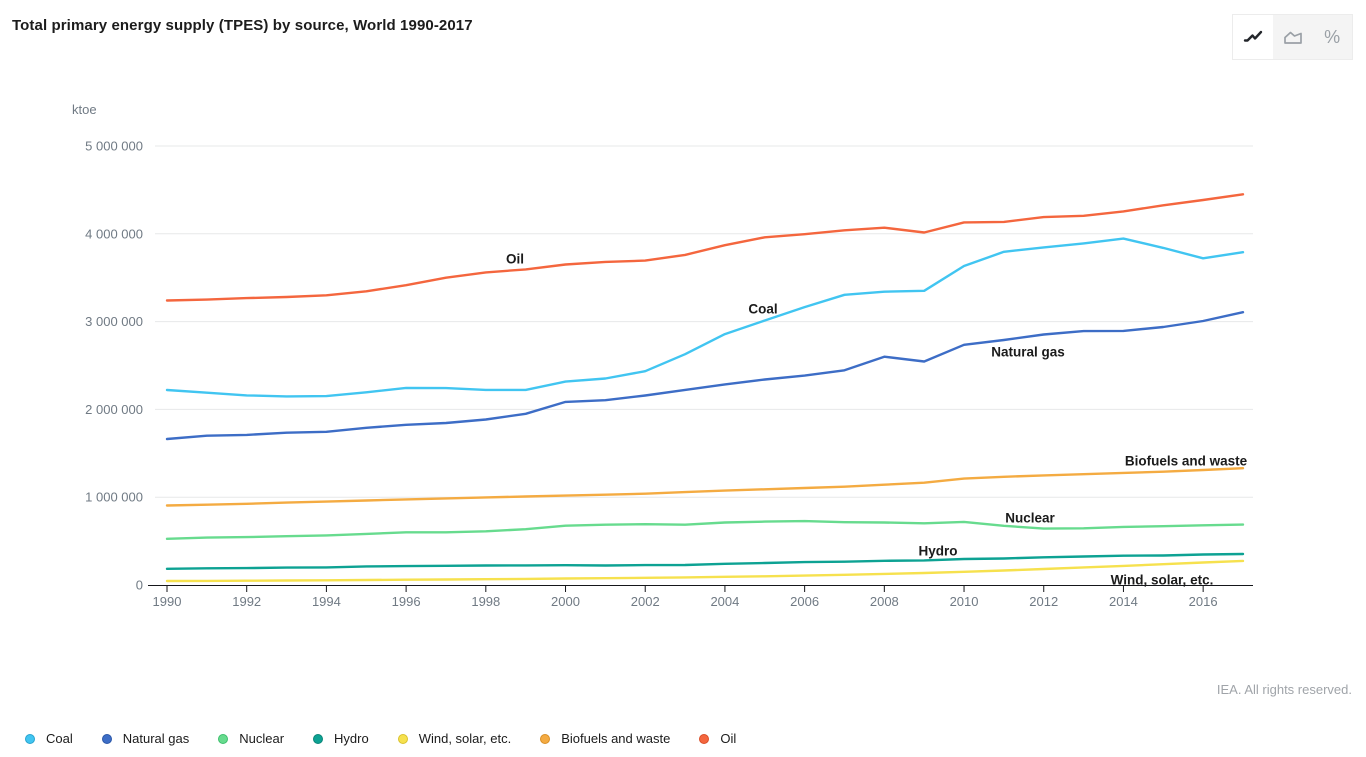  I want to click on series-annotation: Nuclear, so click(1030, 518).